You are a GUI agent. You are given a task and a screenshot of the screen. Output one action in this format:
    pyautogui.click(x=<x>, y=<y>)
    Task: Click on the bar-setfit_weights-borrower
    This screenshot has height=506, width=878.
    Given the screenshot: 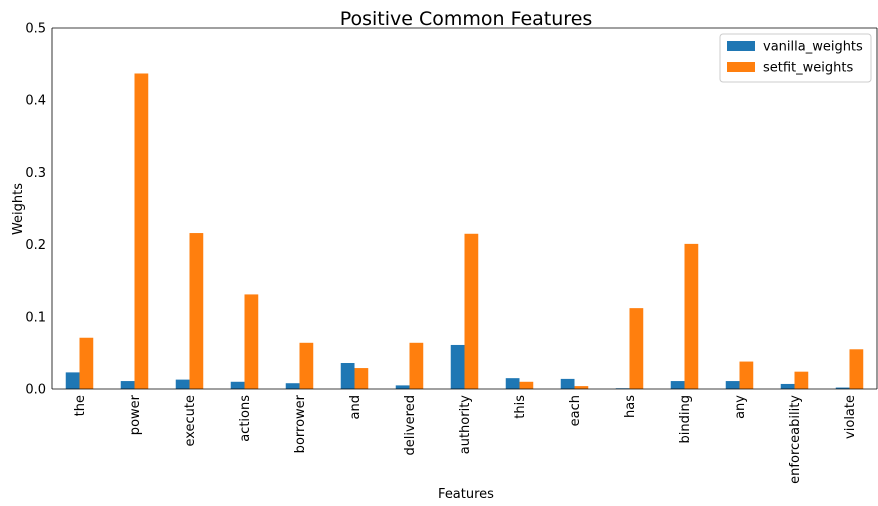 What is the action you would take?
    pyautogui.click(x=306, y=365)
    